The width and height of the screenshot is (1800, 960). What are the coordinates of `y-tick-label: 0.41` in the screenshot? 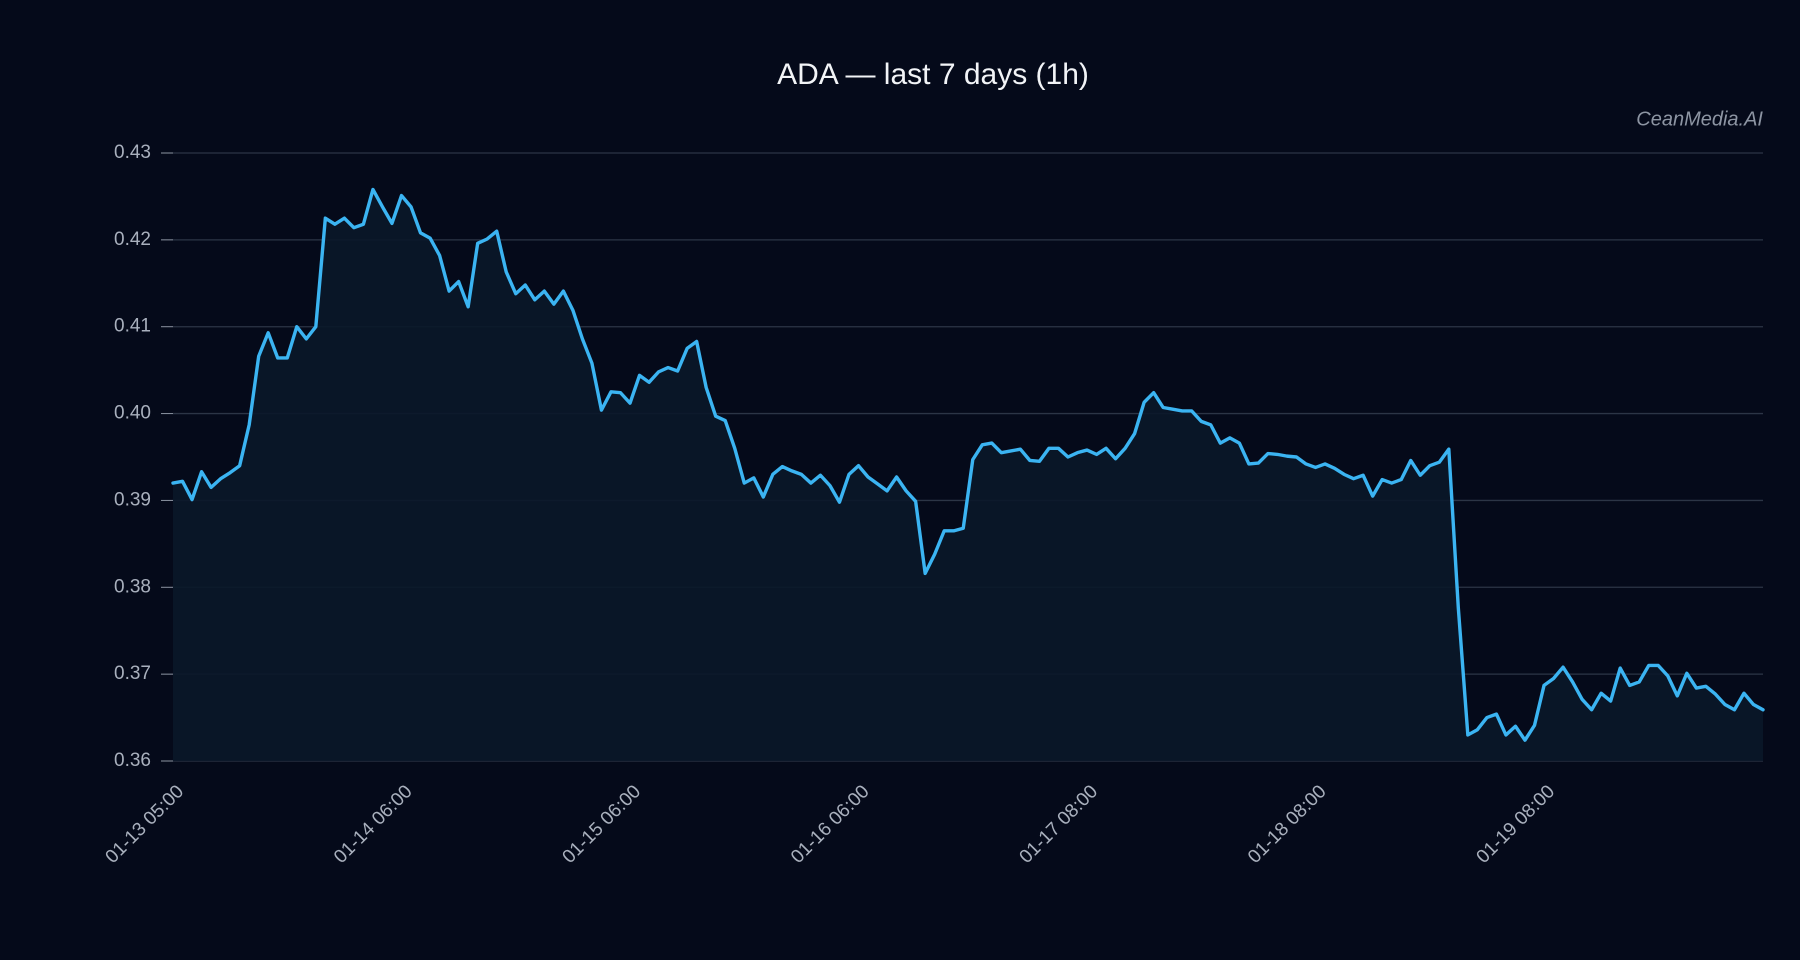 It's located at (132, 326).